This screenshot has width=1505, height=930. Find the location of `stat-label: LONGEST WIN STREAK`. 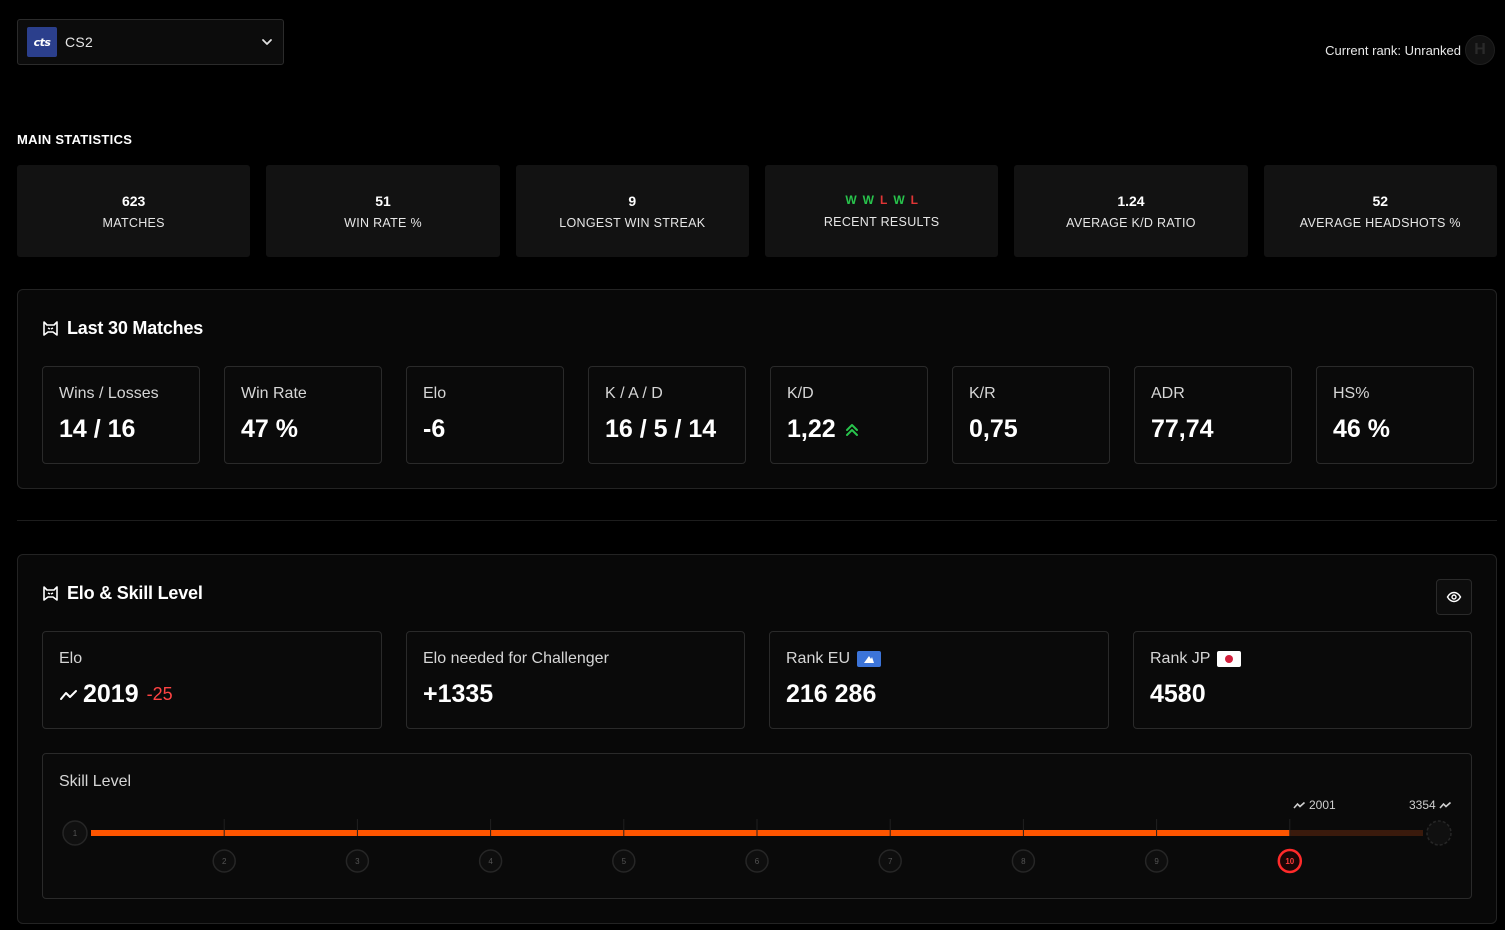

stat-label: LONGEST WIN STREAK is located at coordinates (632, 222).